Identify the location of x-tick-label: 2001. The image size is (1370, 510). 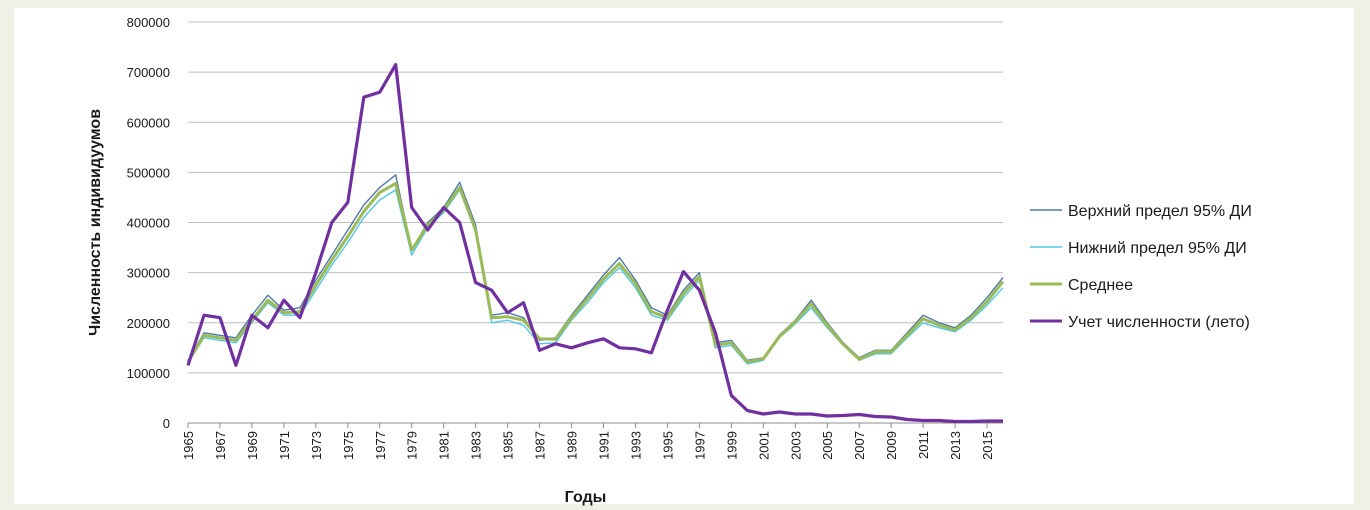
(763, 445).